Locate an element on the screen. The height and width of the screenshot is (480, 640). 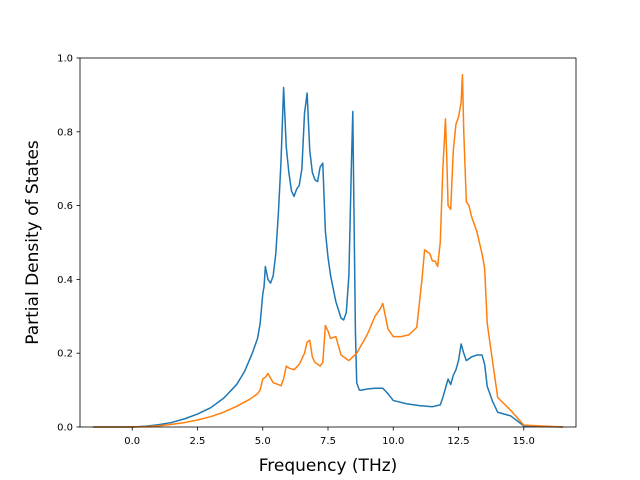
x-axis-ticks: 0.0 2.5 5.0 7.5 10.0 12.5 15.0 is located at coordinates (329, 437).